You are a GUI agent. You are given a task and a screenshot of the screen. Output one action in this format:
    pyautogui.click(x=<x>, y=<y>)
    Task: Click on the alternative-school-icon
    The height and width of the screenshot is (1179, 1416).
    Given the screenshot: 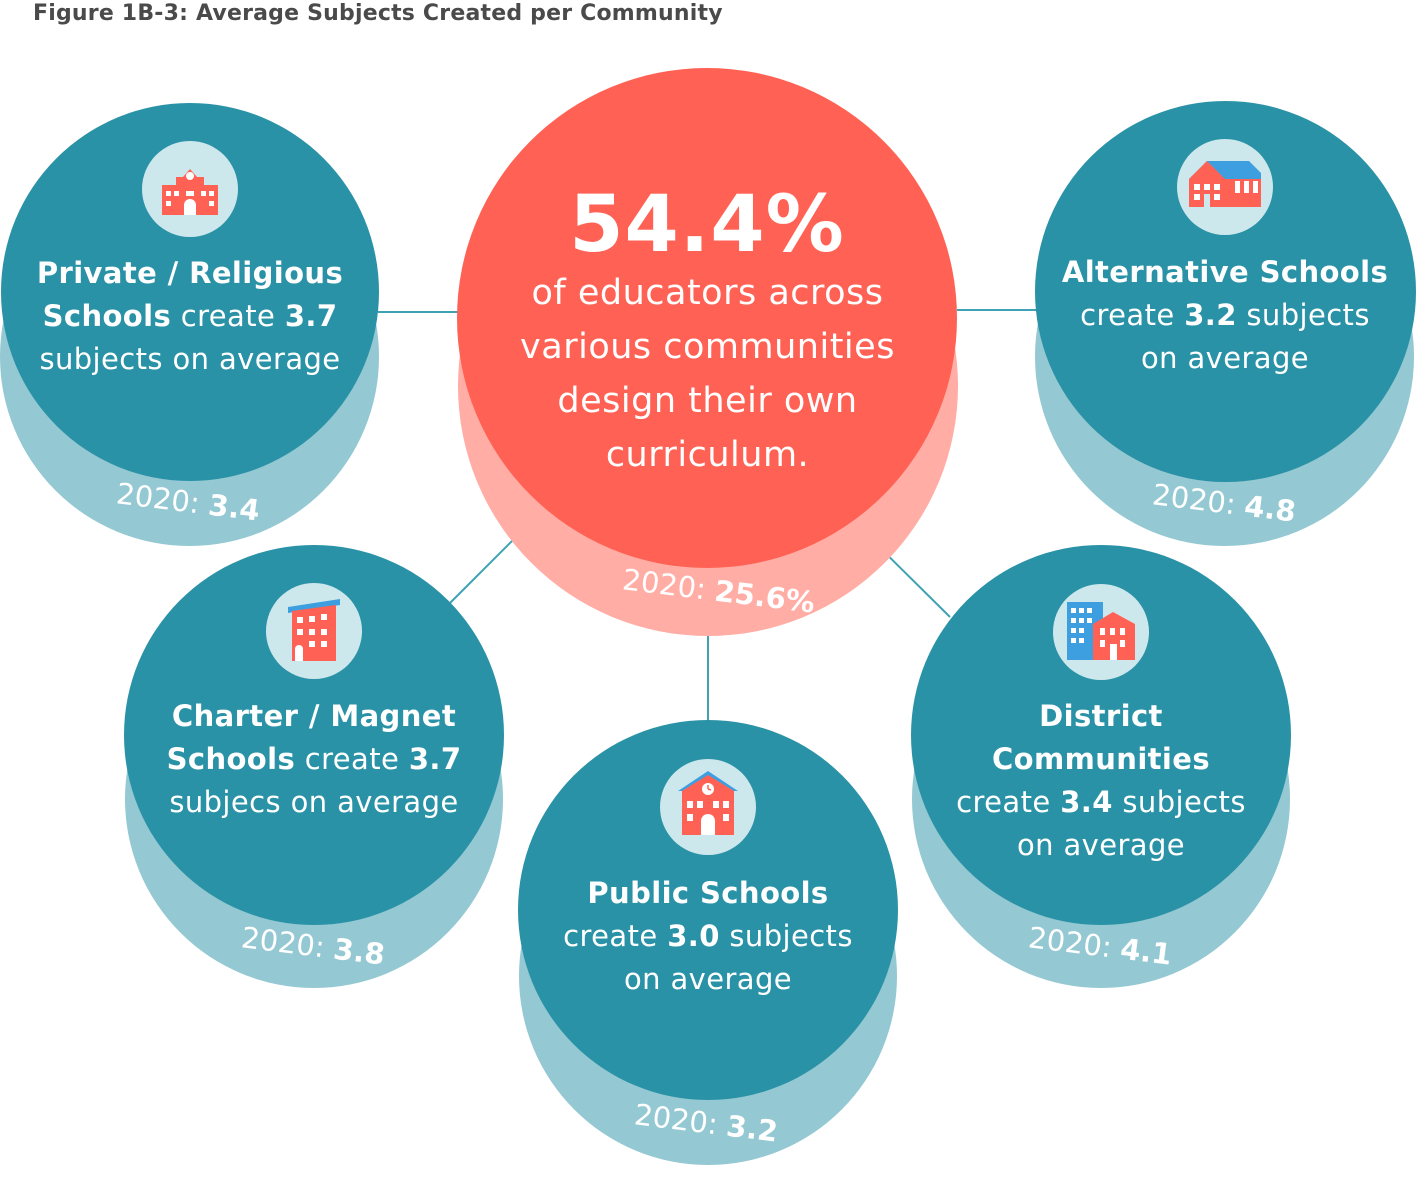 What is the action you would take?
    pyautogui.click(x=1225, y=187)
    